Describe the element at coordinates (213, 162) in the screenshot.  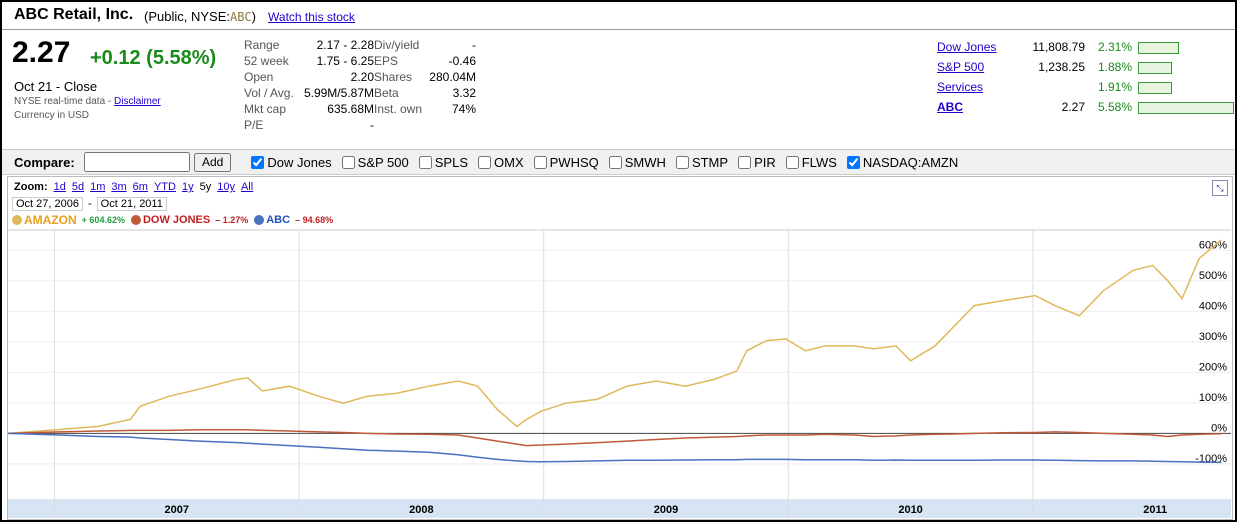
I see `add-button: Add` at that location.